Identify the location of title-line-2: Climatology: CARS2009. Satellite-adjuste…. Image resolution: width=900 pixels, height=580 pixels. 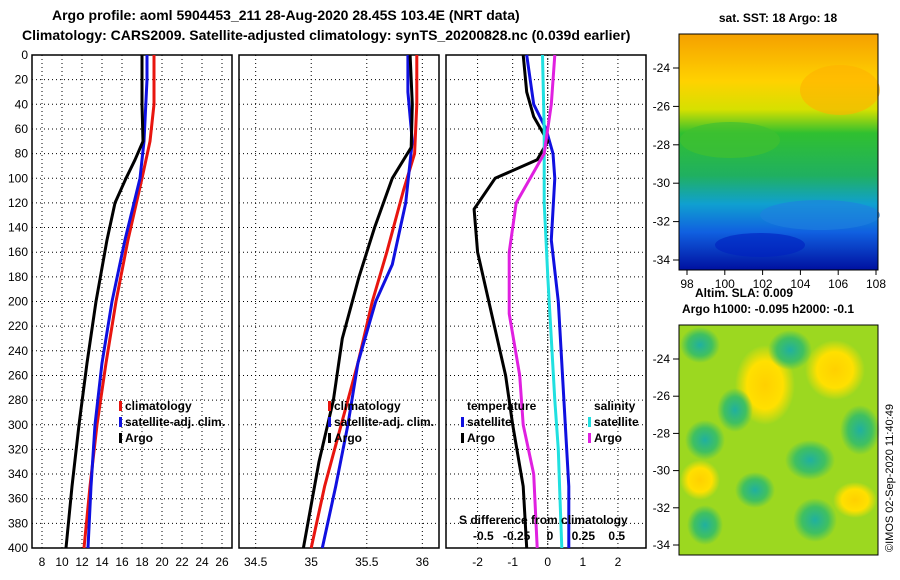
(326, 35).